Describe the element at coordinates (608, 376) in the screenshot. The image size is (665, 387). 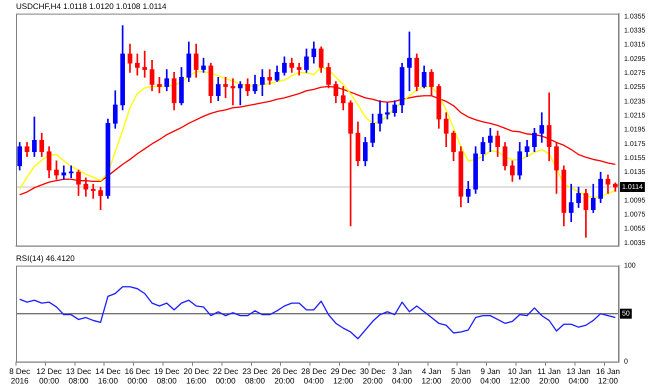
I see `x-tick-label: 16 Jan 12:00` at that location.